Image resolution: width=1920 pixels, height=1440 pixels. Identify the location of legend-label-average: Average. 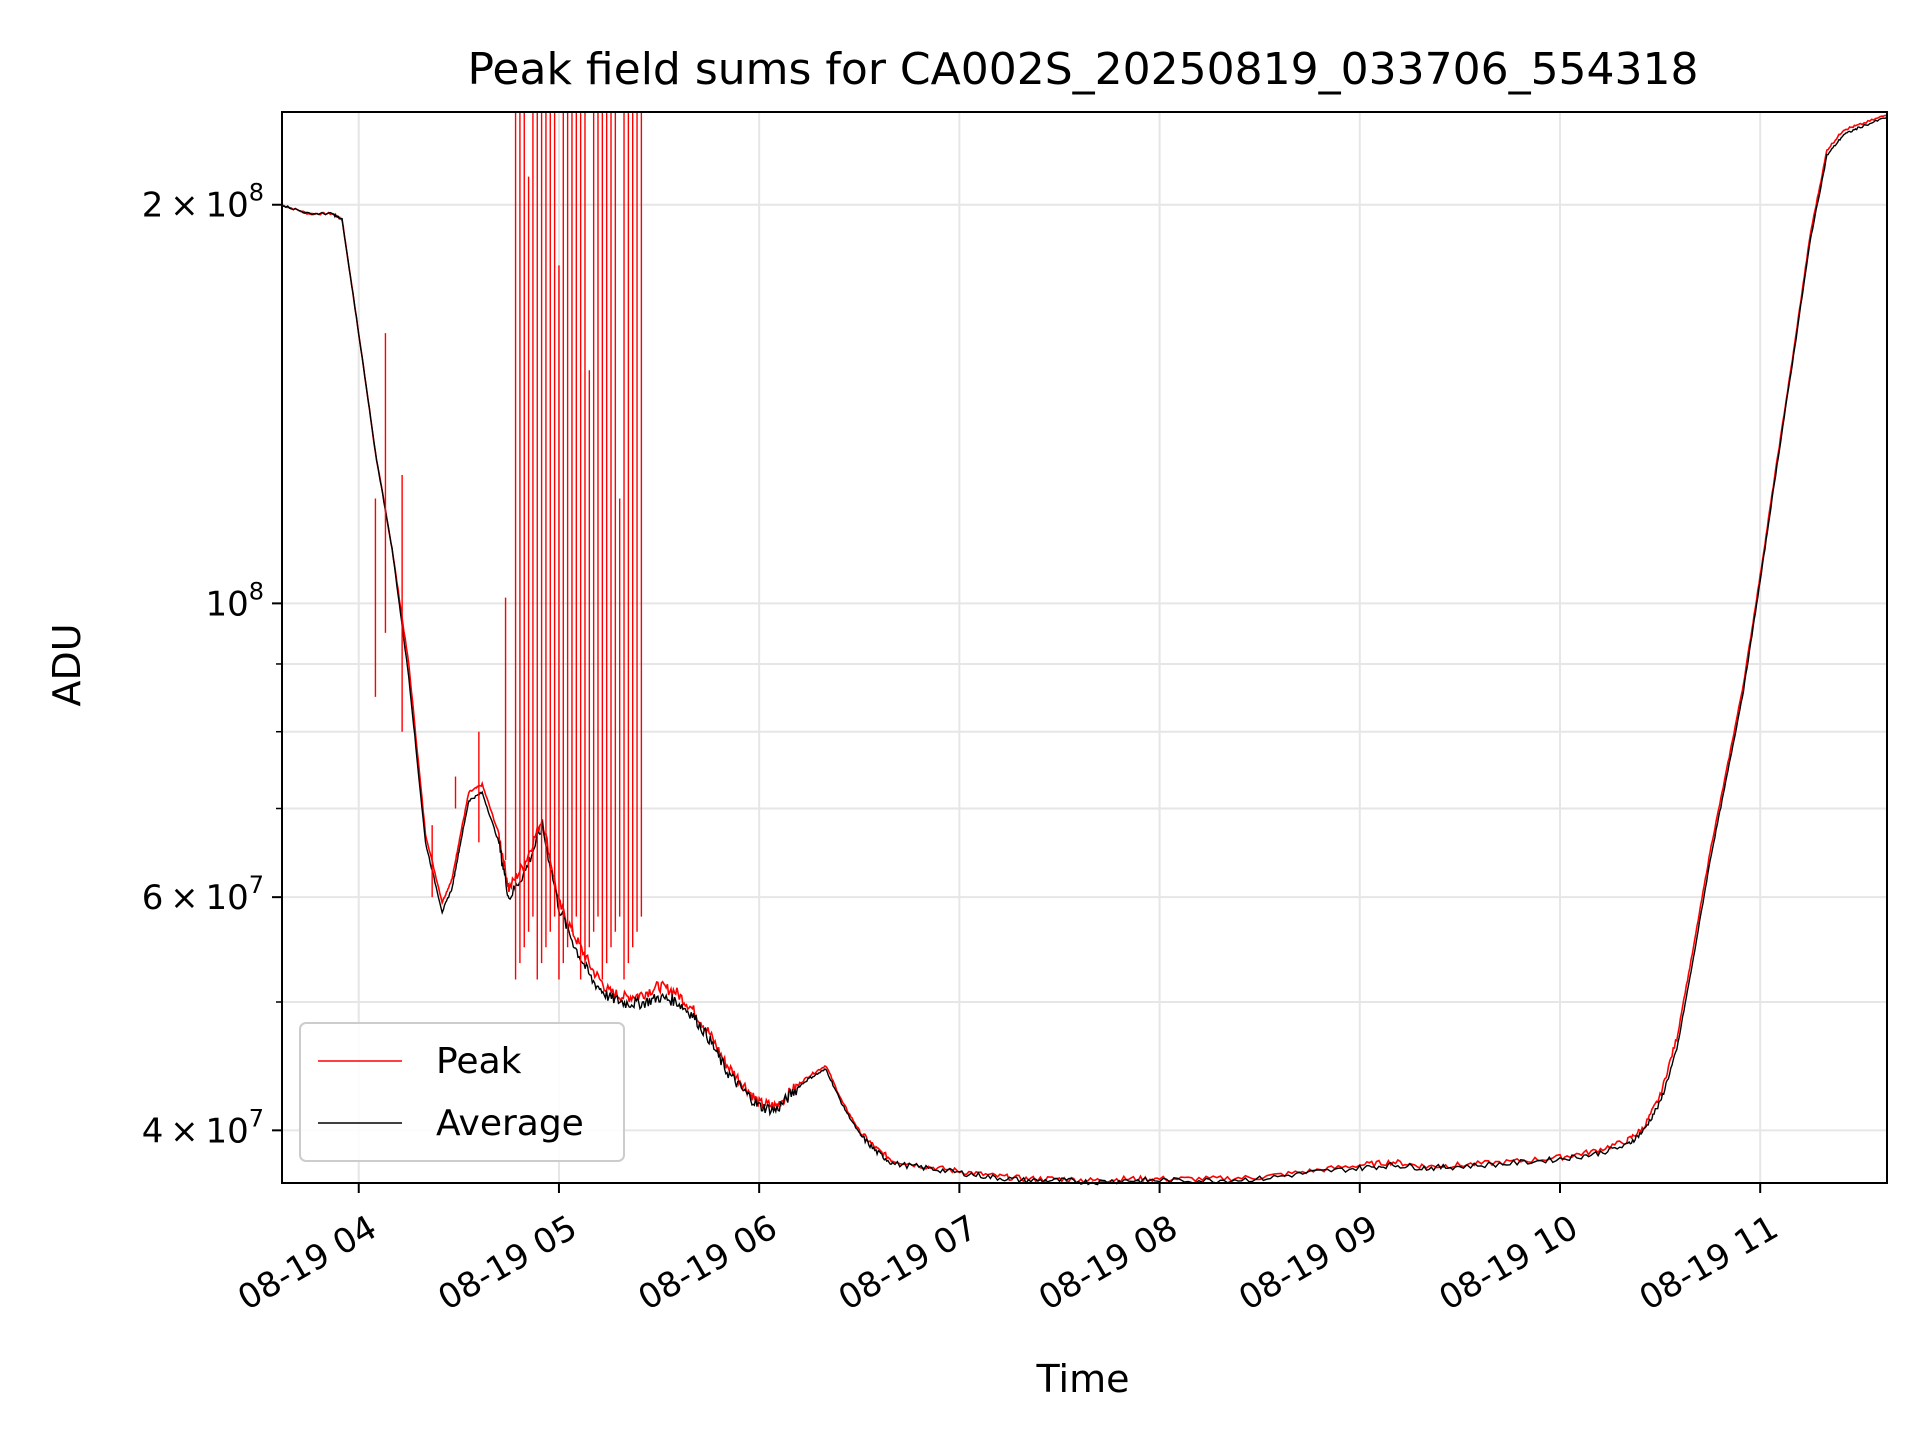
(510, 1123).